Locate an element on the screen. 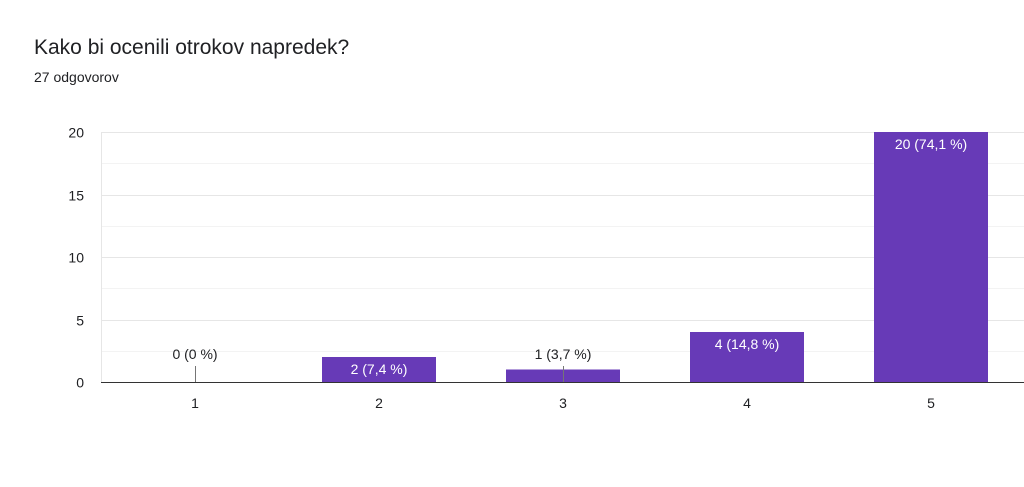 This screenshot has height=487, width=1024. data-label: 4 (14,8 %) is located at coordinates (747, 344).